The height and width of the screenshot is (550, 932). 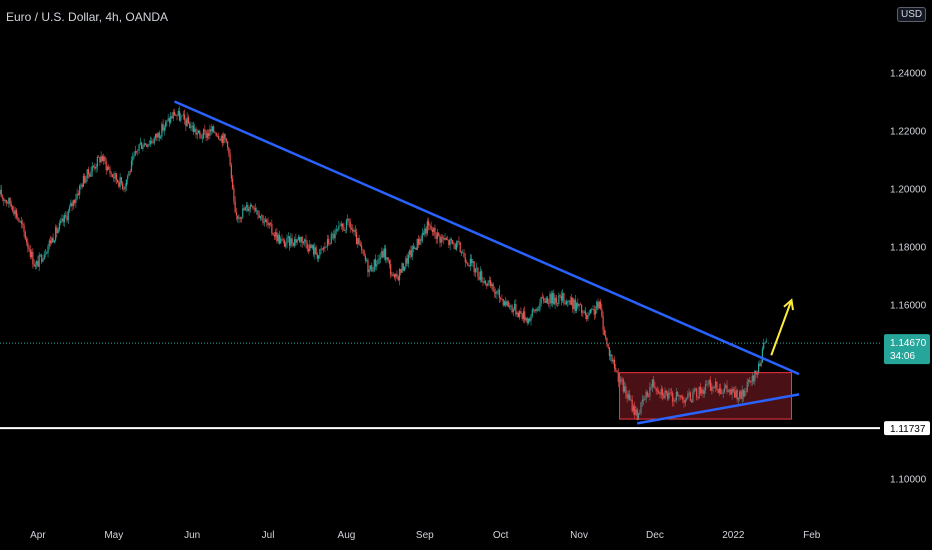 What do you see at coordinates (425, 535) in the screenshot?
I see `time-axis: Apr May Jun Jul Aug Sep Oct Nov Dec 2022 Feb` at bounding box center [425, 535].